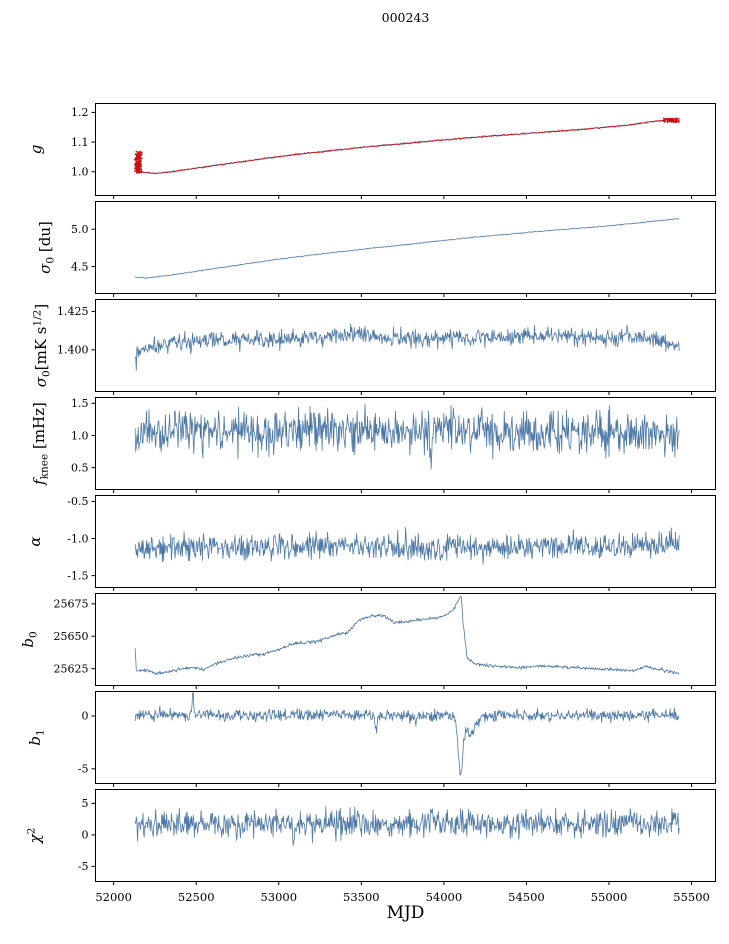 The image size is (729, 944). I want to click on chi2-line, so click(407, 826).